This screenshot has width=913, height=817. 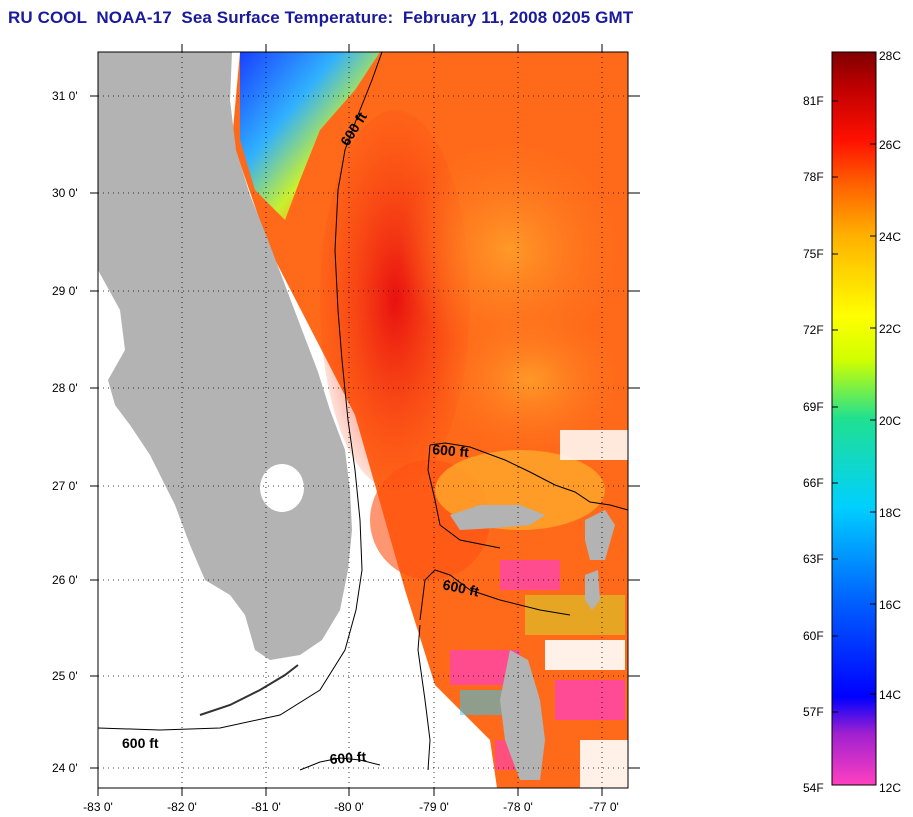 I want to click on colorbar-c-label: 24C, so click(x=890, y=237).